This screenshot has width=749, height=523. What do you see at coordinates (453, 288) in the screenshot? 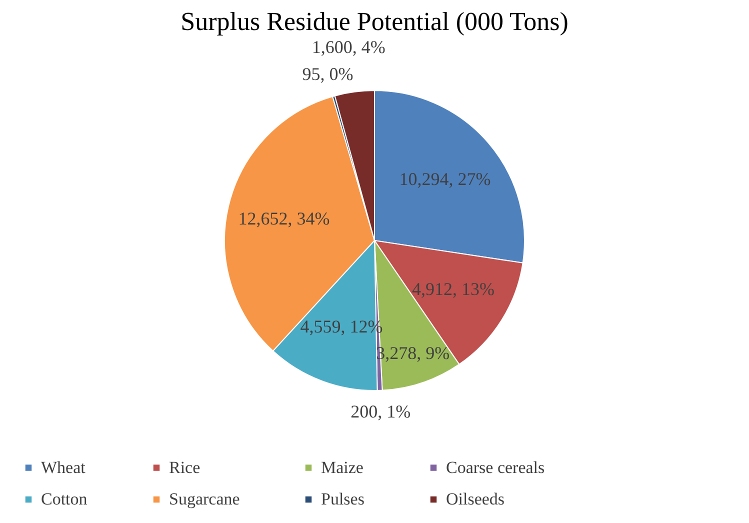
I see `data-label: 4,912, 13%` at bounding box center [453, 288].